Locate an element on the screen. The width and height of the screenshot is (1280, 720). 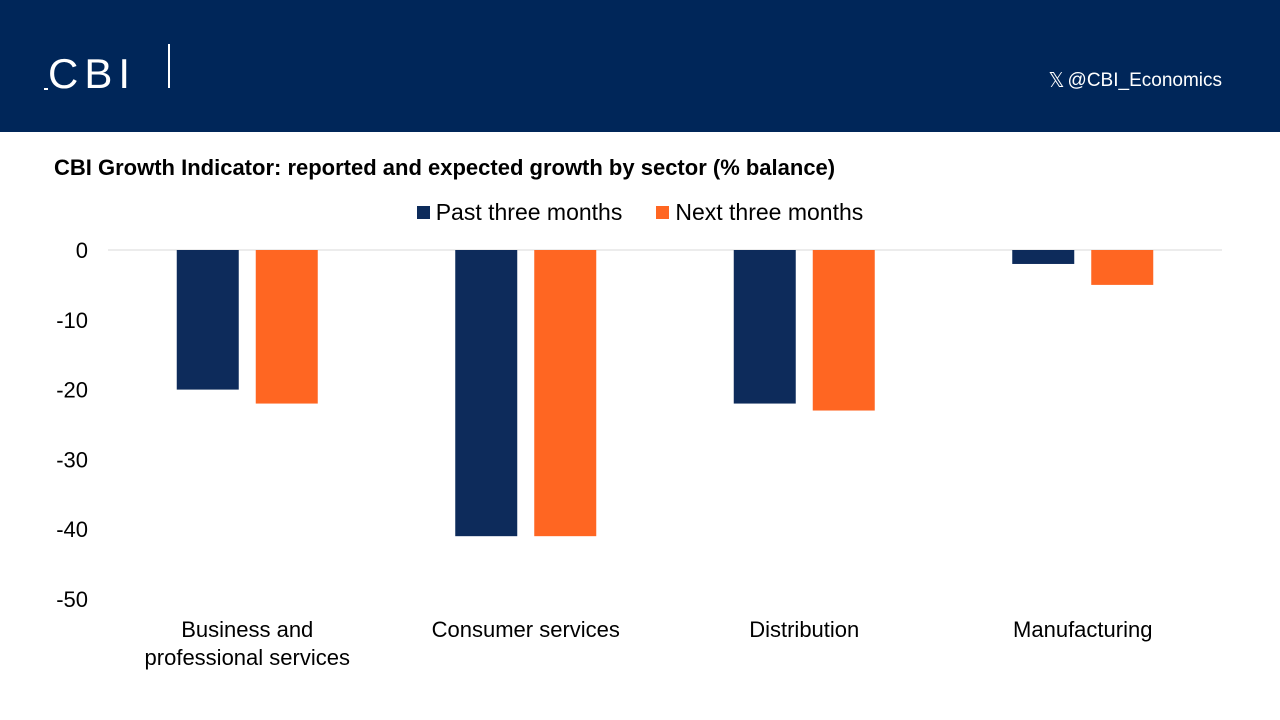
y-tick-label: 0 is located at coordinates (82, 250).